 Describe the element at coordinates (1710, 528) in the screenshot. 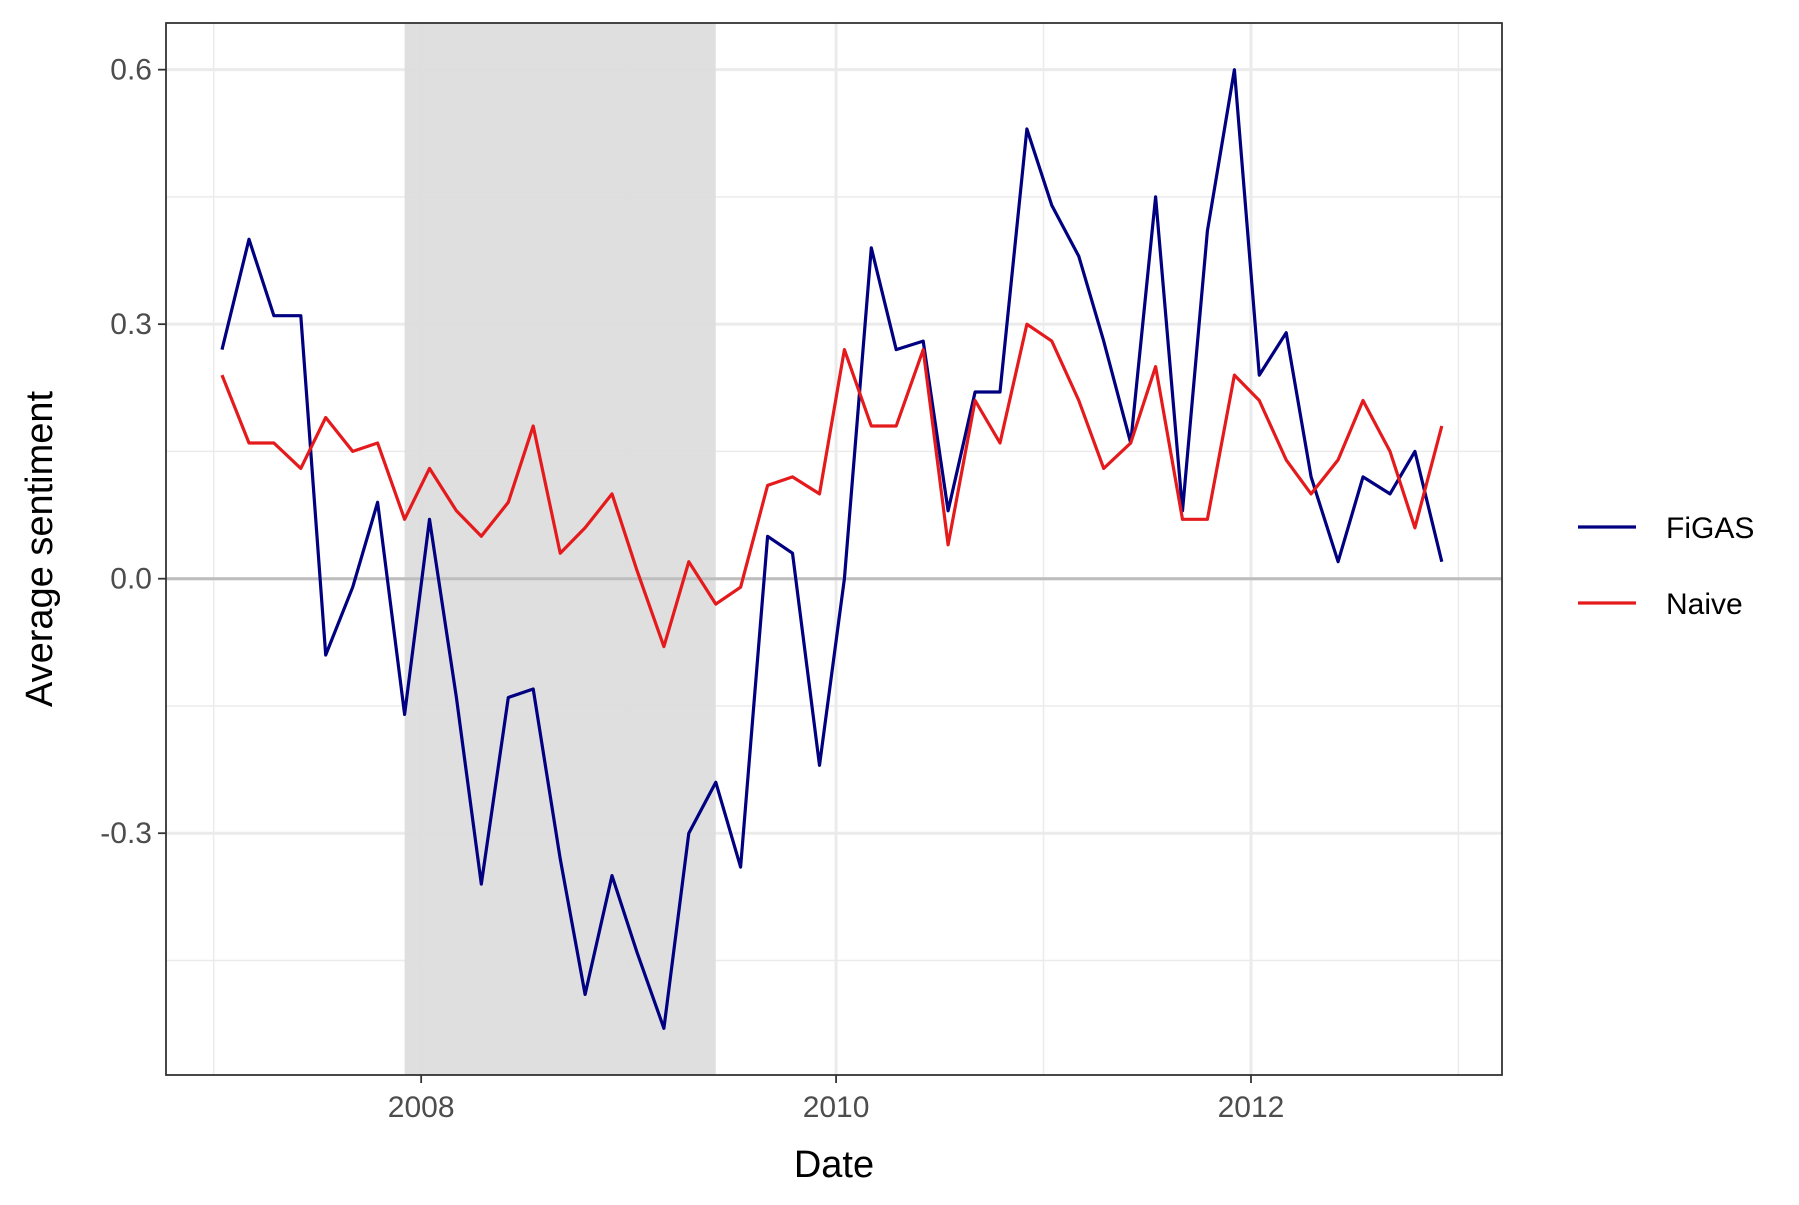

I see `legend-label-figas: FiGAS` at that location.